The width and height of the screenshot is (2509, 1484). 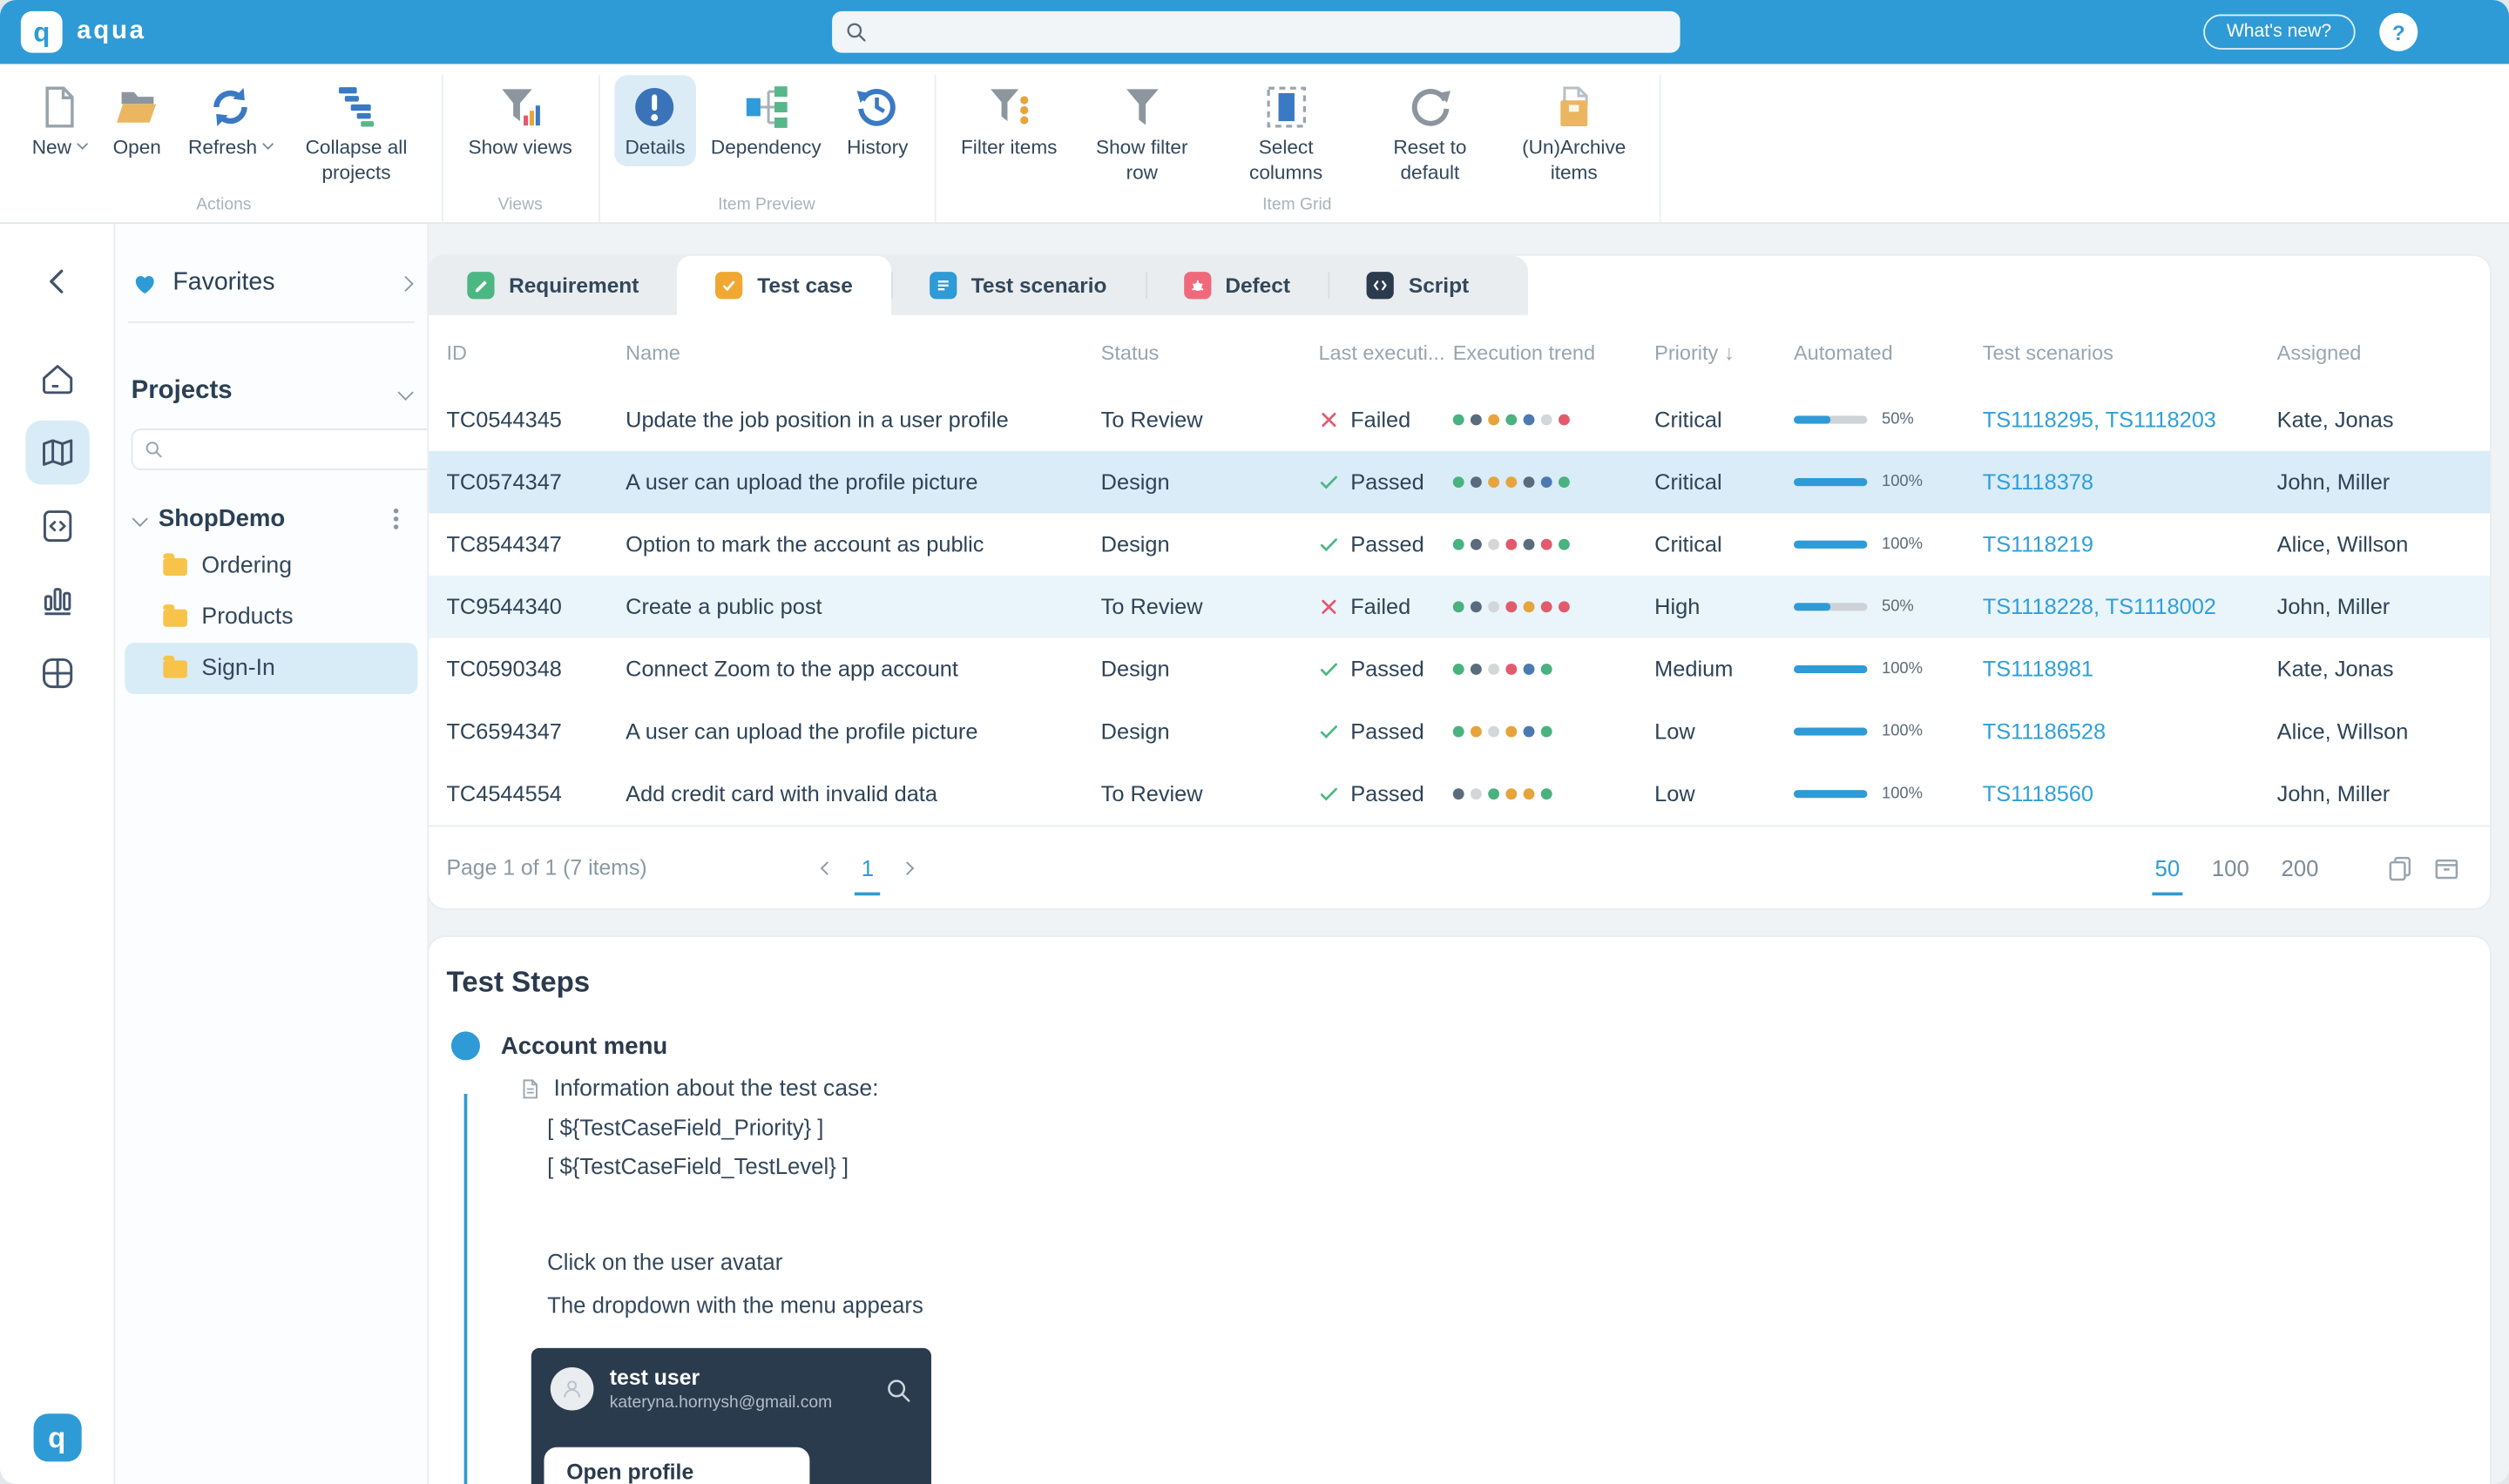 What do you see at coordinates (574, 285) in the screenshot?
I see `tab-label: Requirement` at bounding box center [574, 285].